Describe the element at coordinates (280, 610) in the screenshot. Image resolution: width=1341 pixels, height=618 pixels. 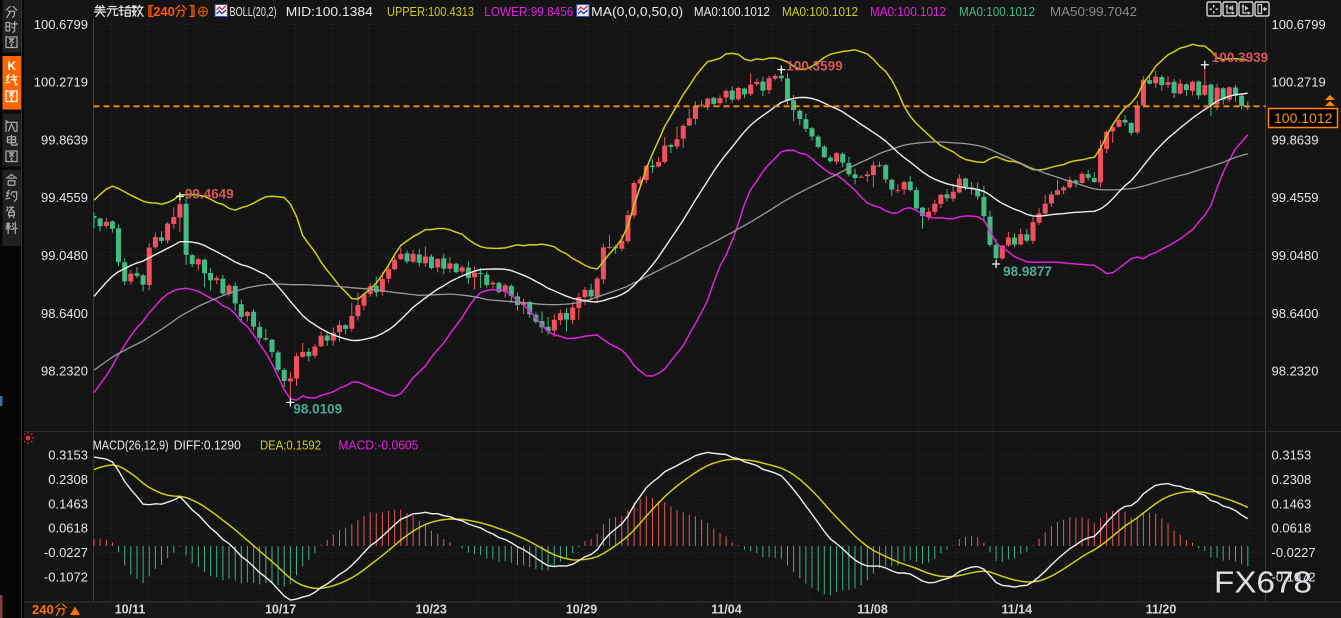
I see `svg-text: 10/17` at that location.